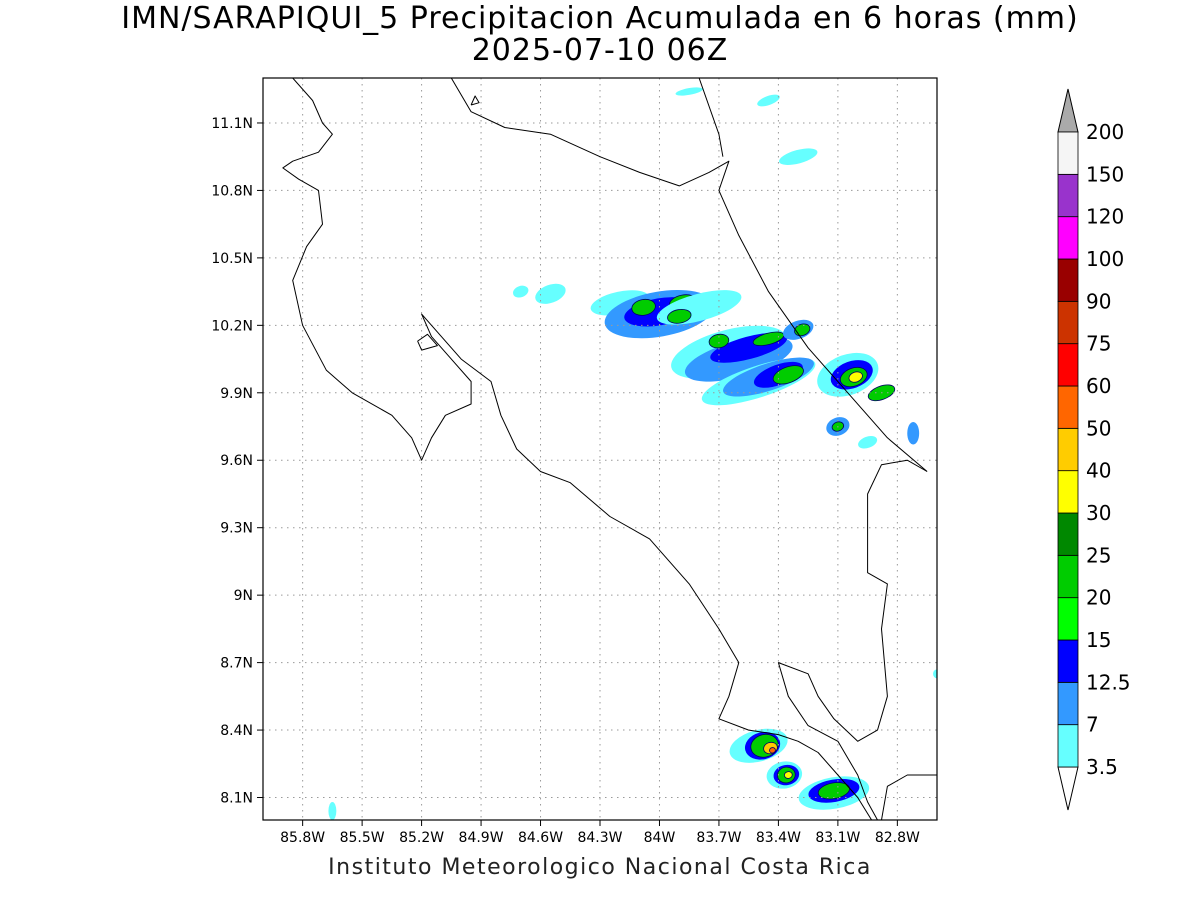  I want to click on y-tick-label-8: 10.5N, so click(232, 259).